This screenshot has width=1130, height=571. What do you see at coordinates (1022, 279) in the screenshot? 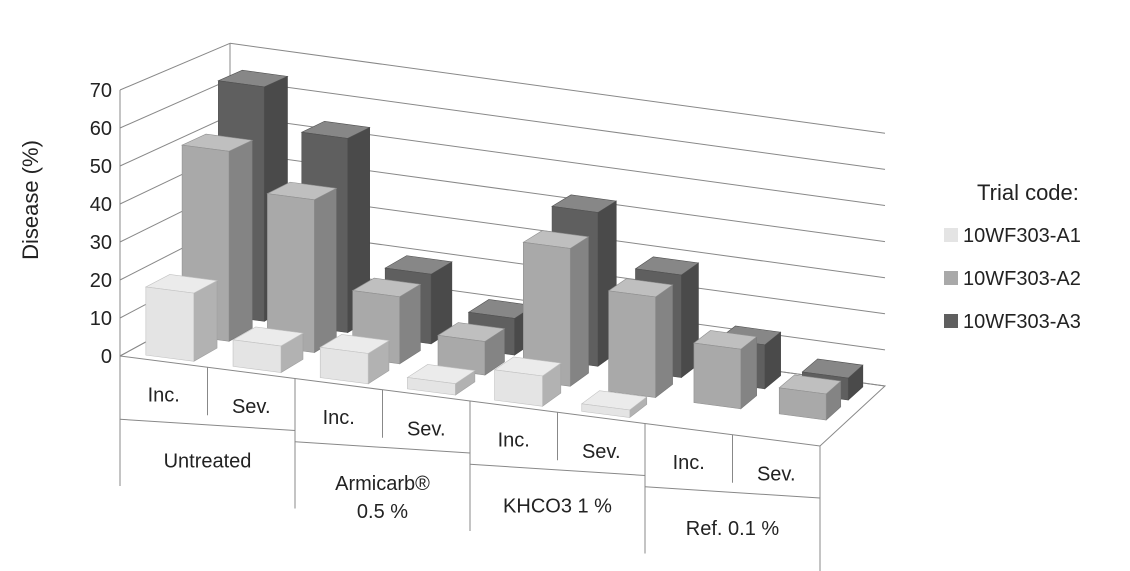
I see `legend-label: 10WF303-A2` at bounding box center [1022, 279].